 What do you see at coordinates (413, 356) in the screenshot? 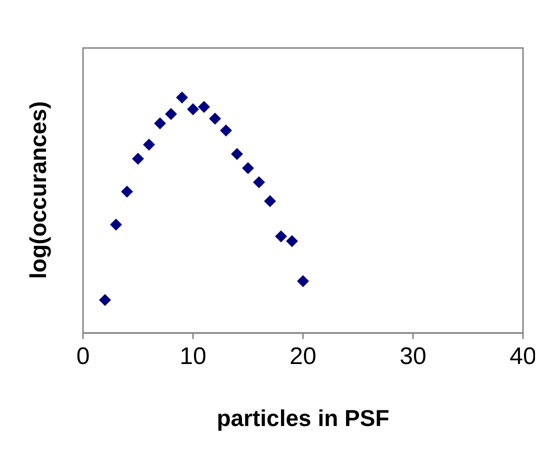
I see `x-tick-label: 30` at bounding box center [413, 356].